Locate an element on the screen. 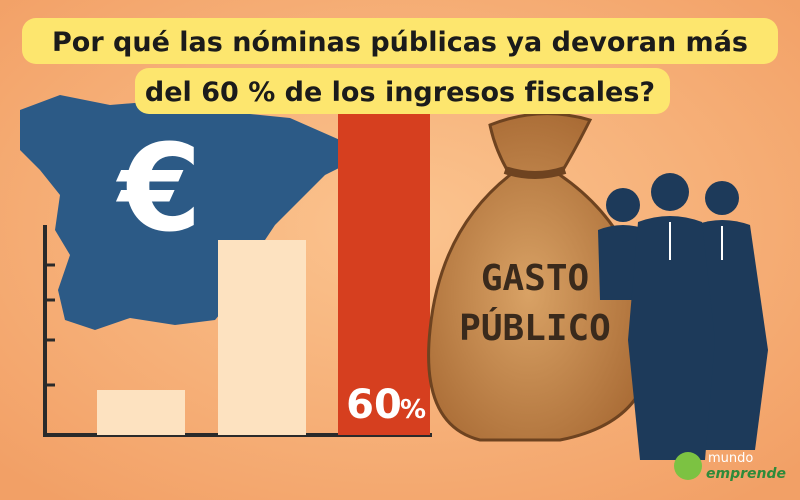 Image resolution: width=800 pixels, height=500 pixels. axis-ticks is located at coordinates (50, 325).